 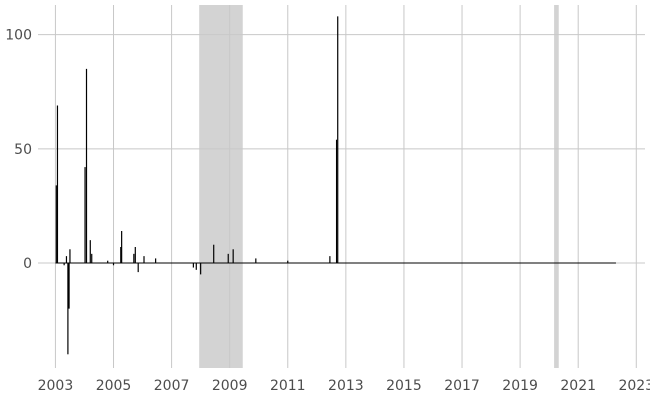 I want to click on y-tick-label: 50, so click(x=23, y=150).